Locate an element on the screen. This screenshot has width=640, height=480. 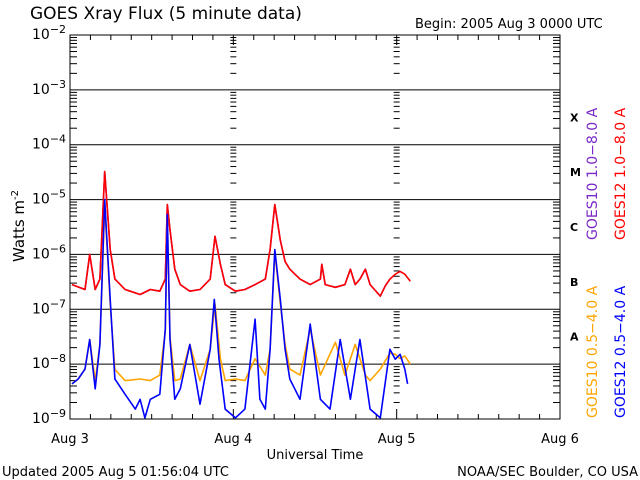
legend-entry-2: GOES10 0.5−4.0 A is located at coordinates (593, 351).